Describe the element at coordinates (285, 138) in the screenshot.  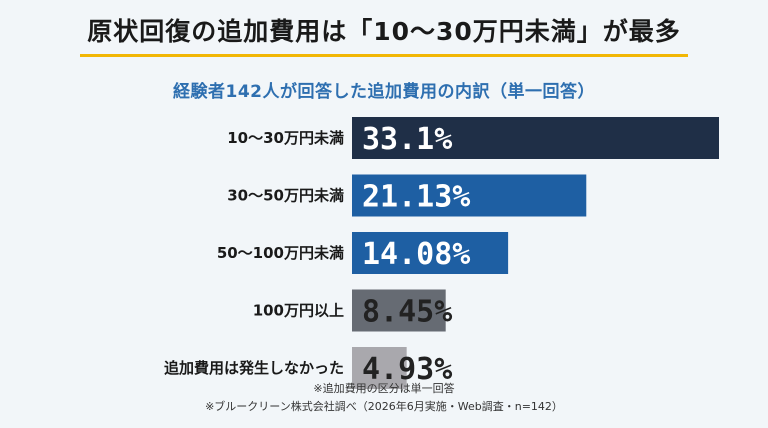
I see `category-label-row-1: 10〜30万円未満` at that location.